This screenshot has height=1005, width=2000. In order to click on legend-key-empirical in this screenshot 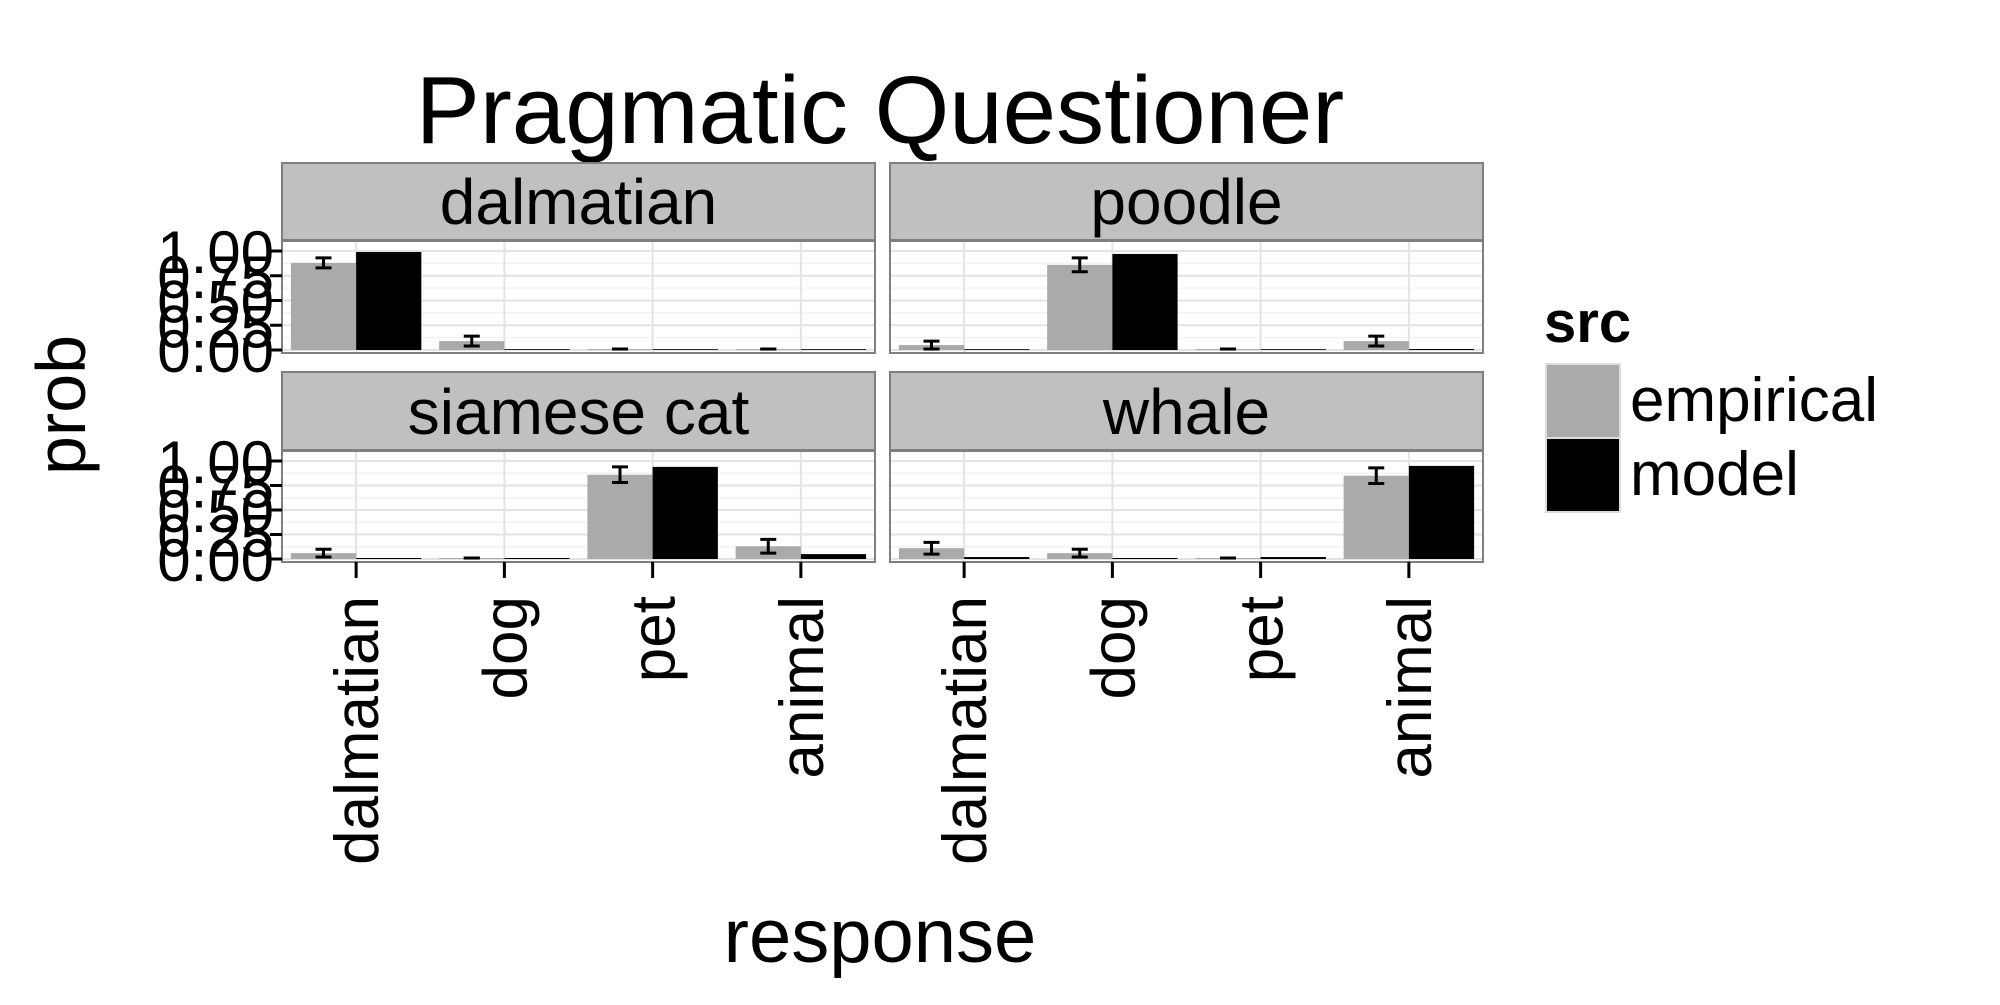, I will do `click(1583, 401)`.